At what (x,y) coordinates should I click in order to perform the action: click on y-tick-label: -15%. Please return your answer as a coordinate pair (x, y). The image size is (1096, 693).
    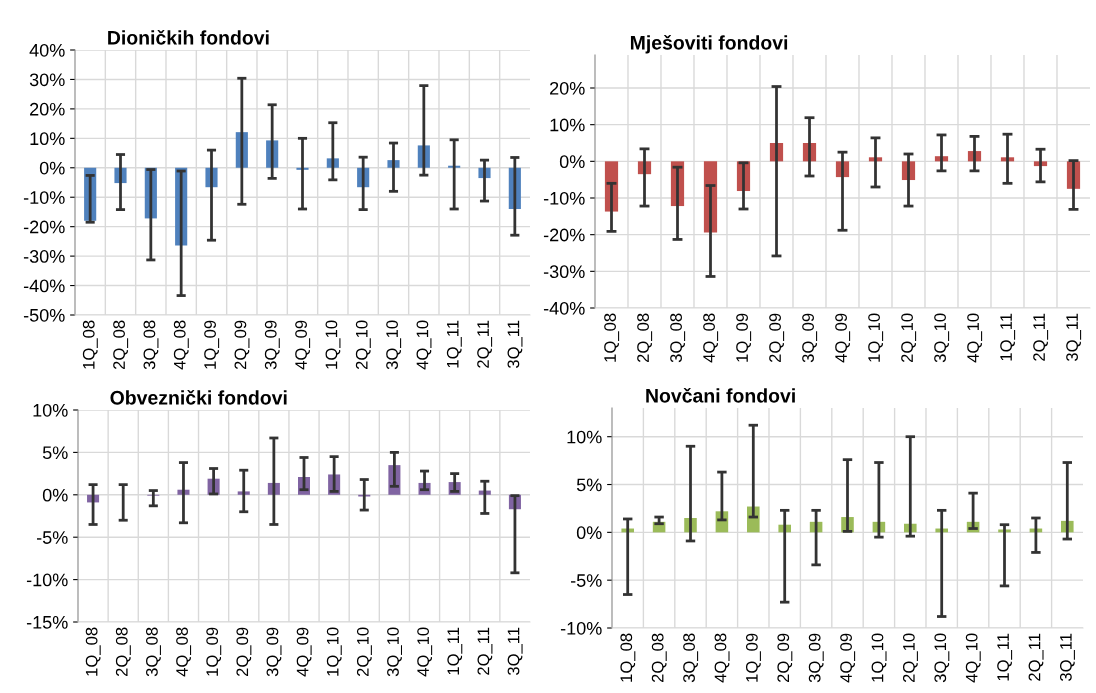
    Looking at the image, I should click on (47, 622).